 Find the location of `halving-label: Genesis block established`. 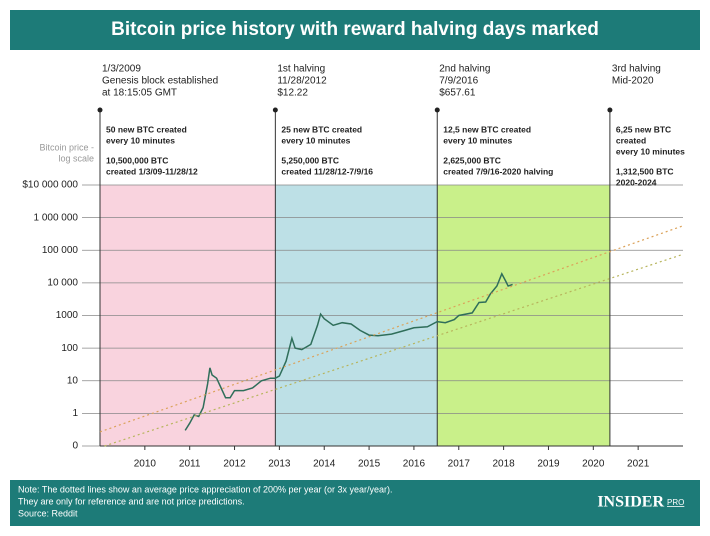

halving-label: Genesis block established is located at coordinates (160, 81).